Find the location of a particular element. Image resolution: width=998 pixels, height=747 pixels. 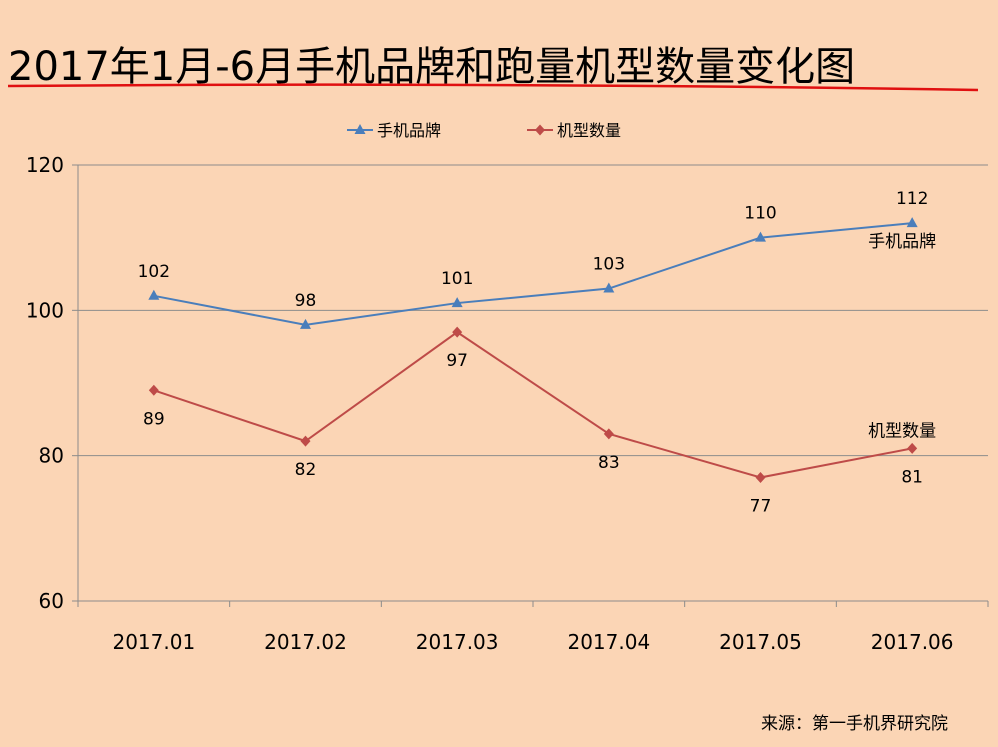

x-tick-label: 2017.03 is located at coordinates (457, 642).